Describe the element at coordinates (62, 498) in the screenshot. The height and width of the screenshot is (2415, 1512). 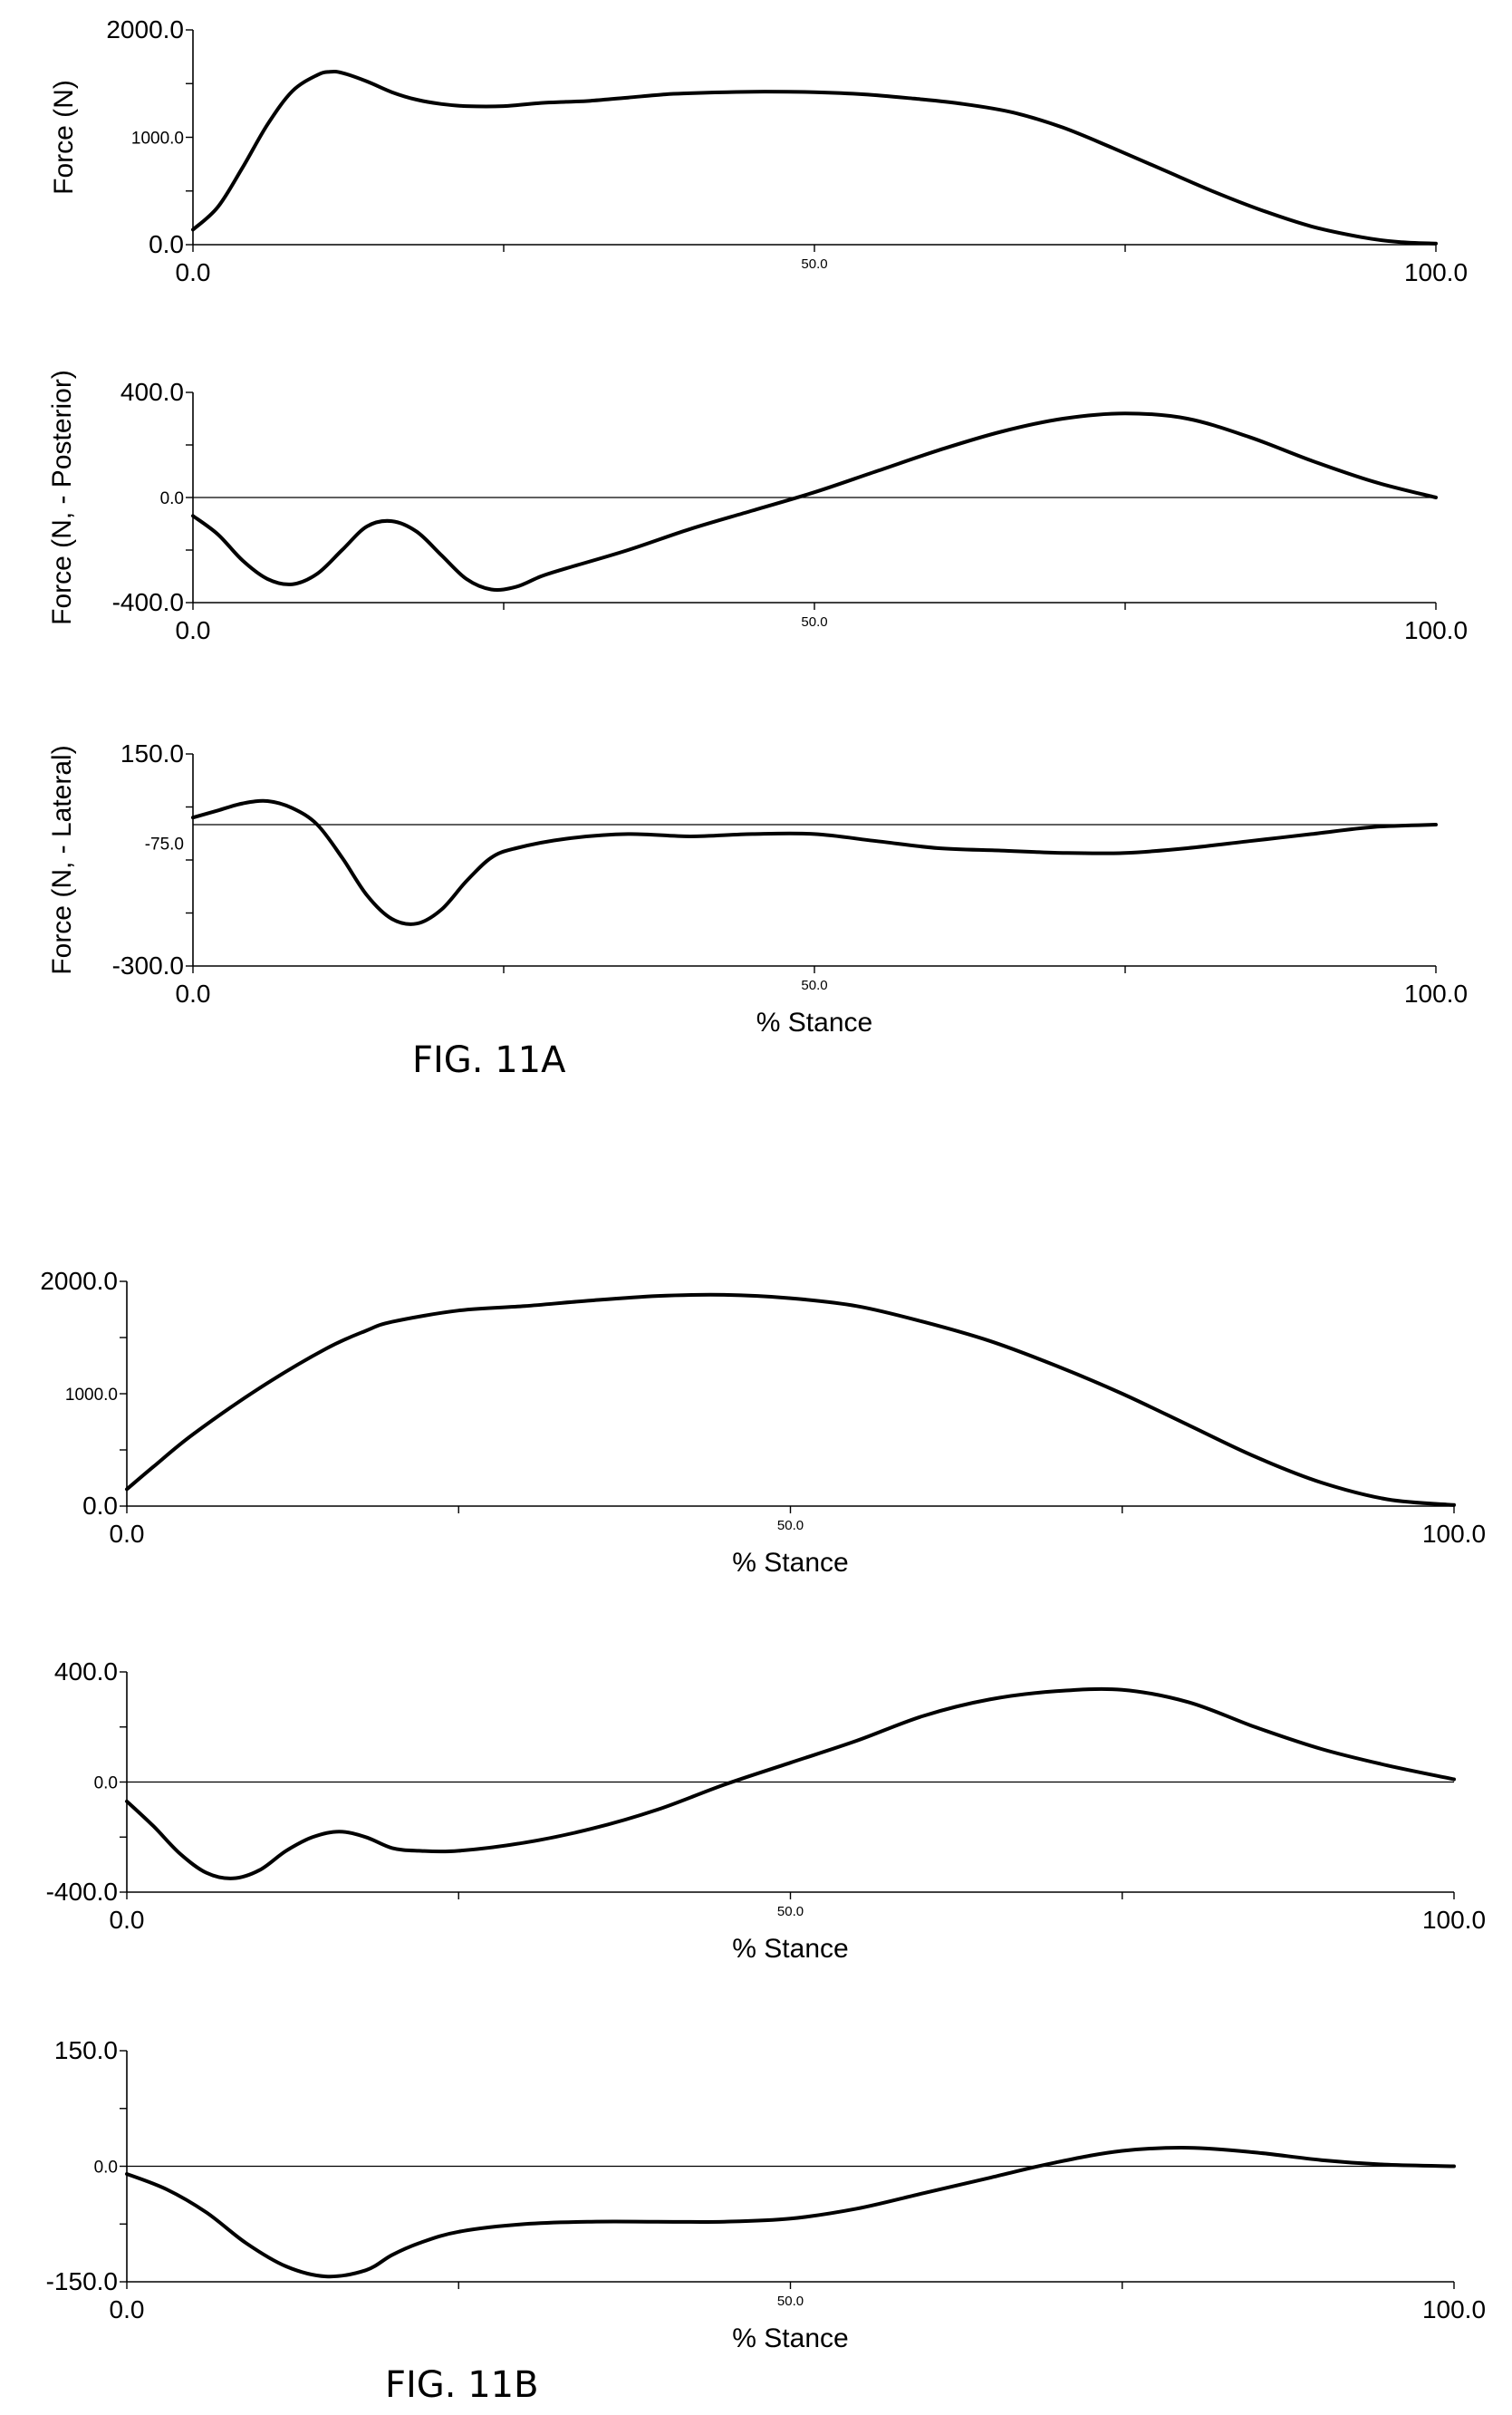
I see `y-axis-title: Force (N, - Posterior)` at that location.